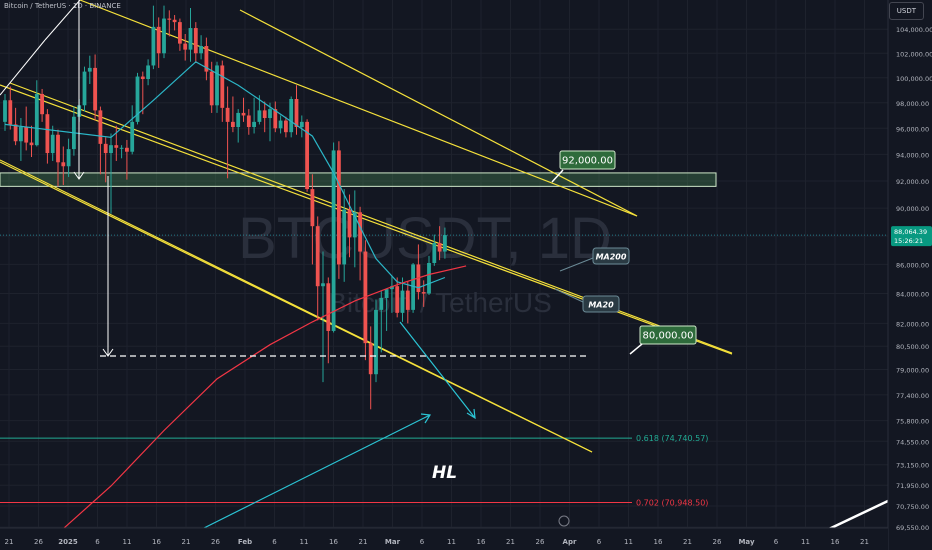 The image size is (932, 550). What do you see at coordinates (912, 324) in the screenshot?
I see `price-tick-label: 82,000.00` at bounding box center [912, 324].